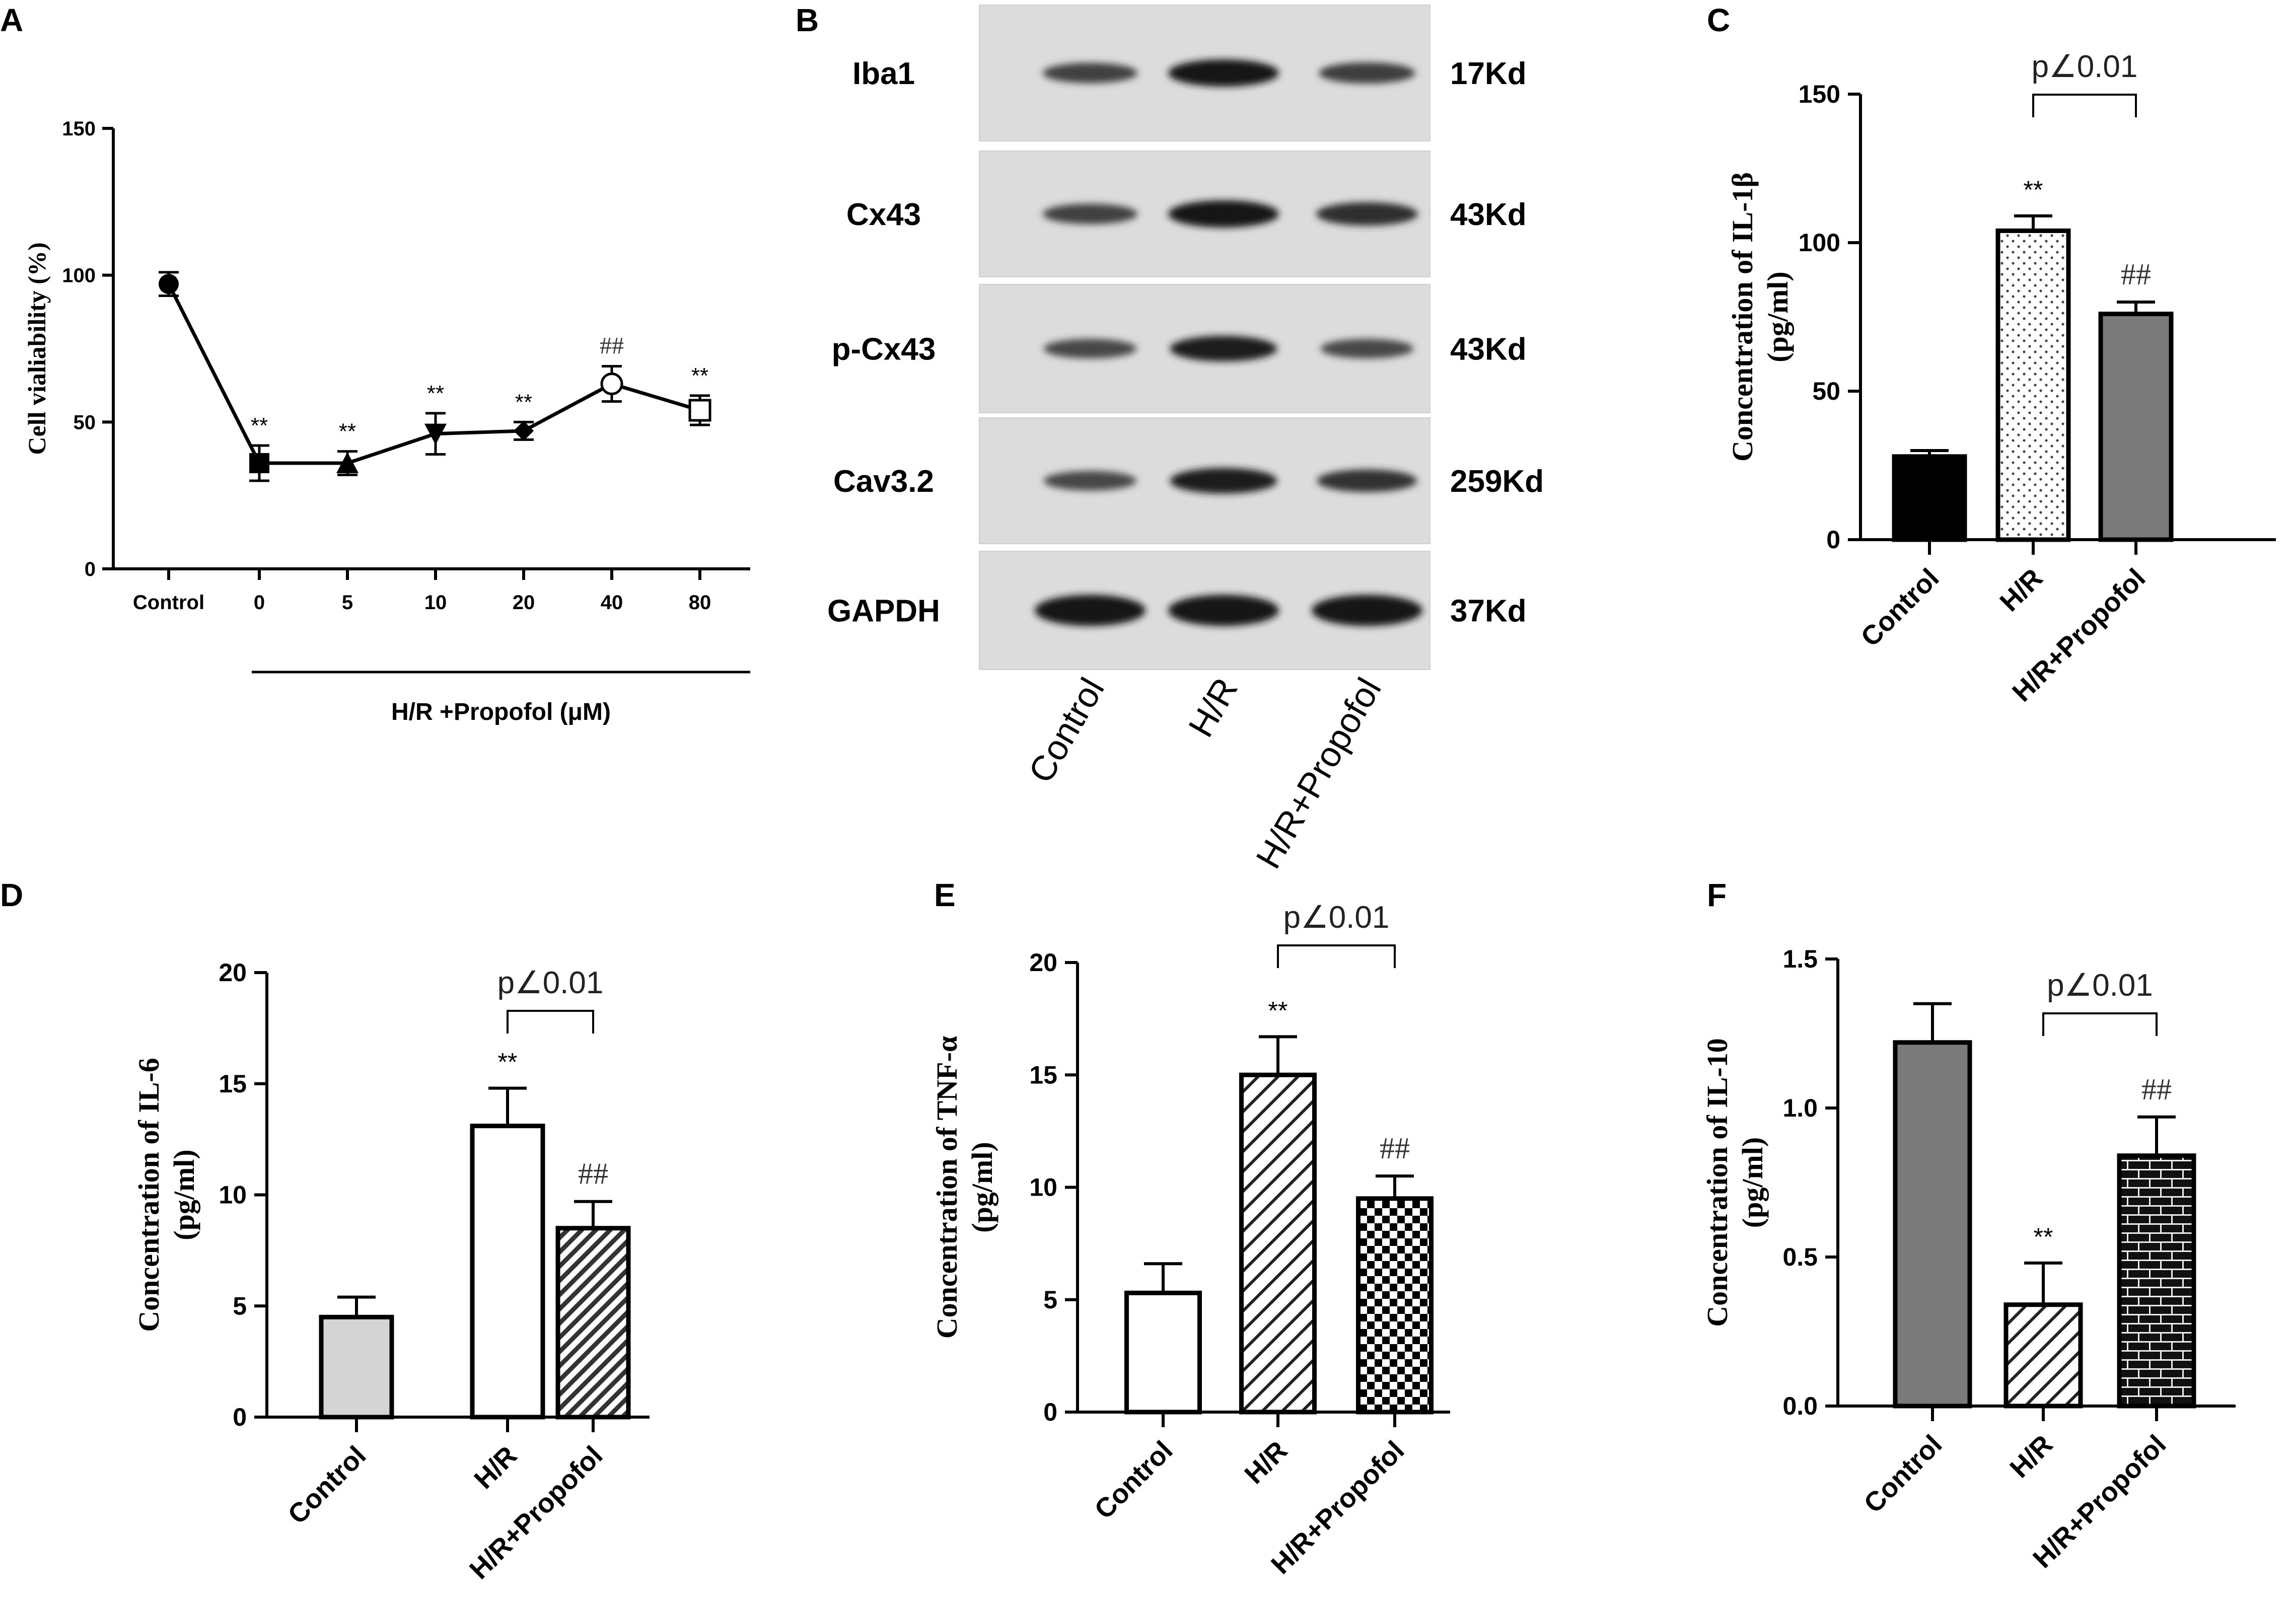 This screenshot has height=1624, width=2291. What do you see at coordinates (524, 603) in the screenshot?
I see `x-tick-label: 20` at bounding box center [524, 603].